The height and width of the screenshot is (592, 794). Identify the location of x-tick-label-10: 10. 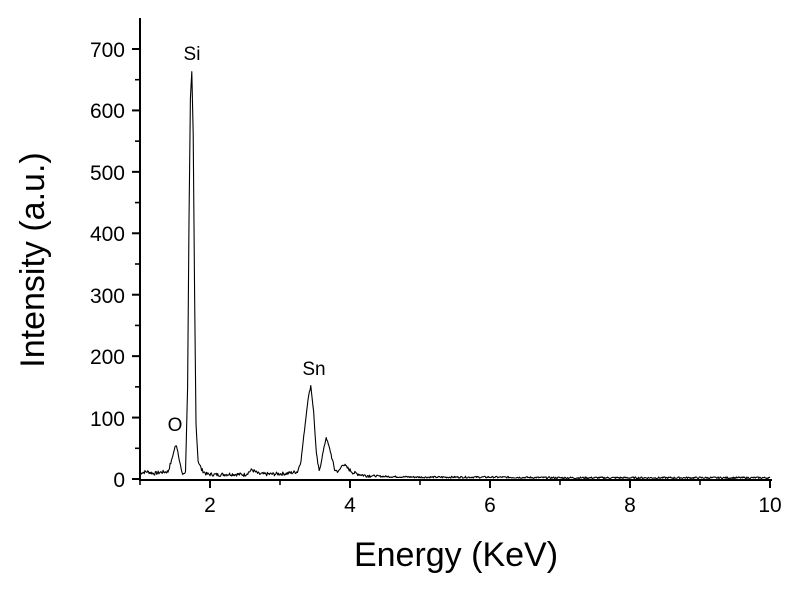
(769, 505).